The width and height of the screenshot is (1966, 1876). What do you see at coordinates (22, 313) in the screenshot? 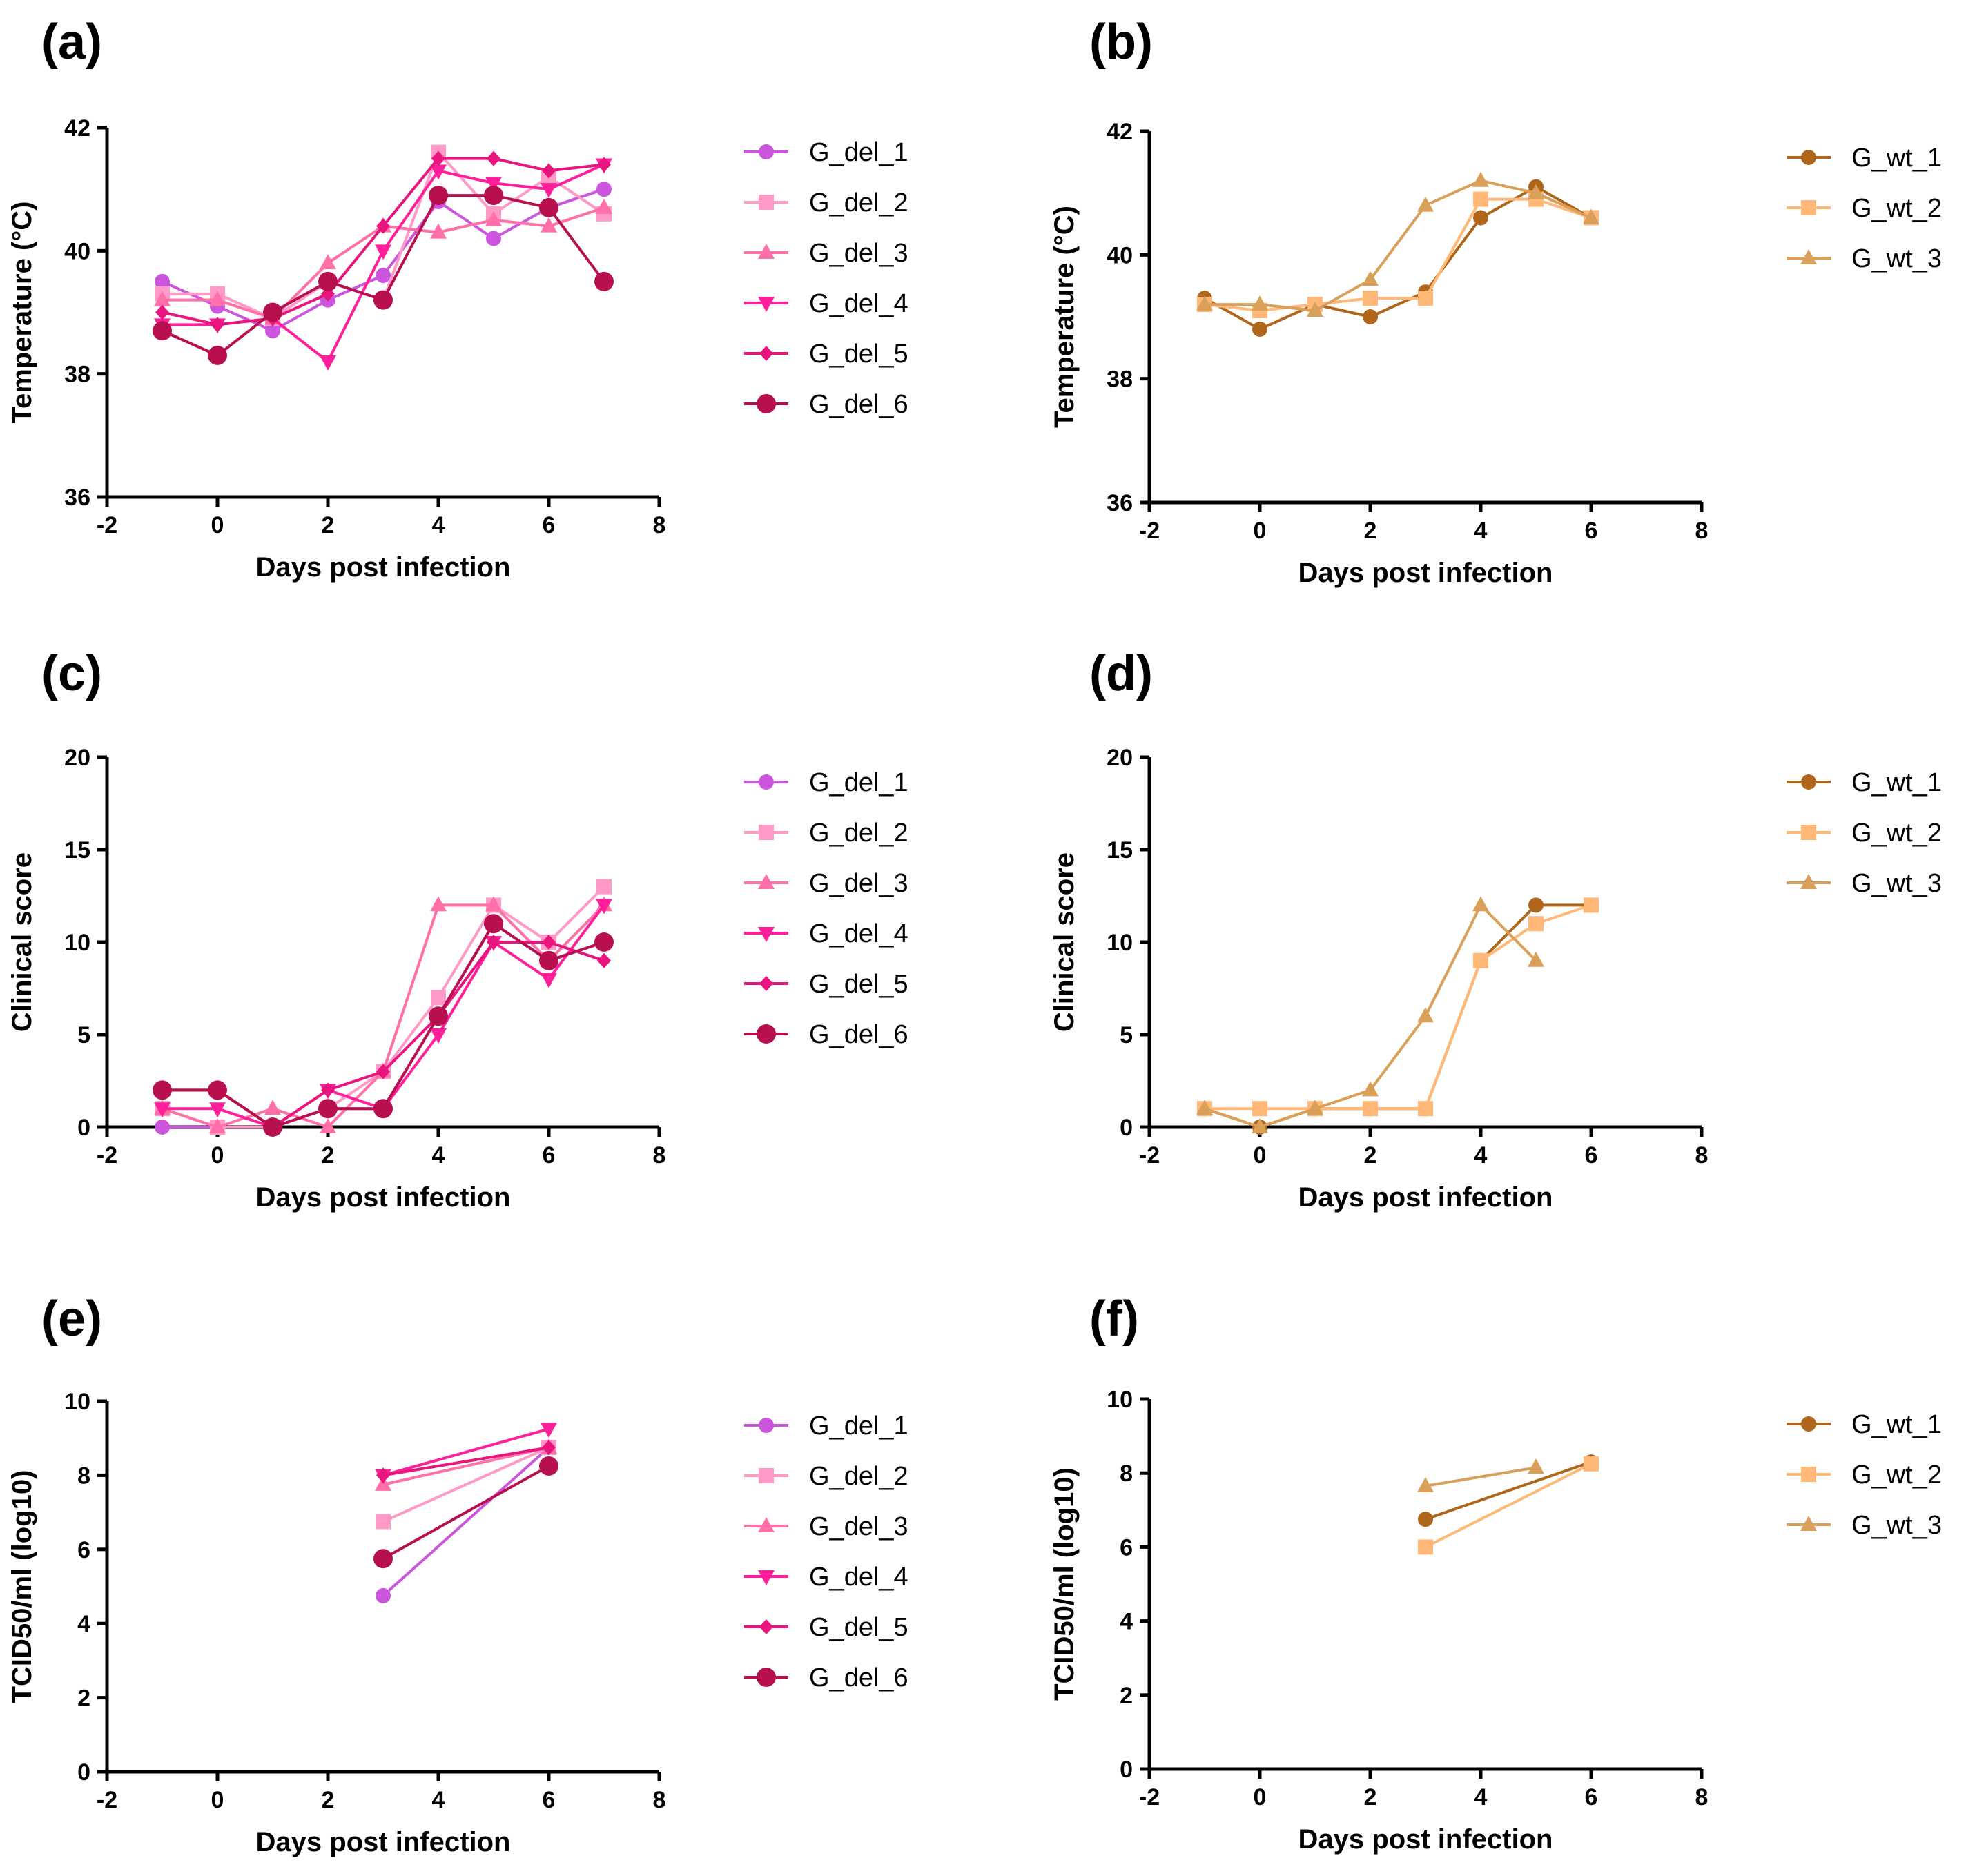
I see `y-axis-title: Temperature (°C)` at bounding box center [22, 313].